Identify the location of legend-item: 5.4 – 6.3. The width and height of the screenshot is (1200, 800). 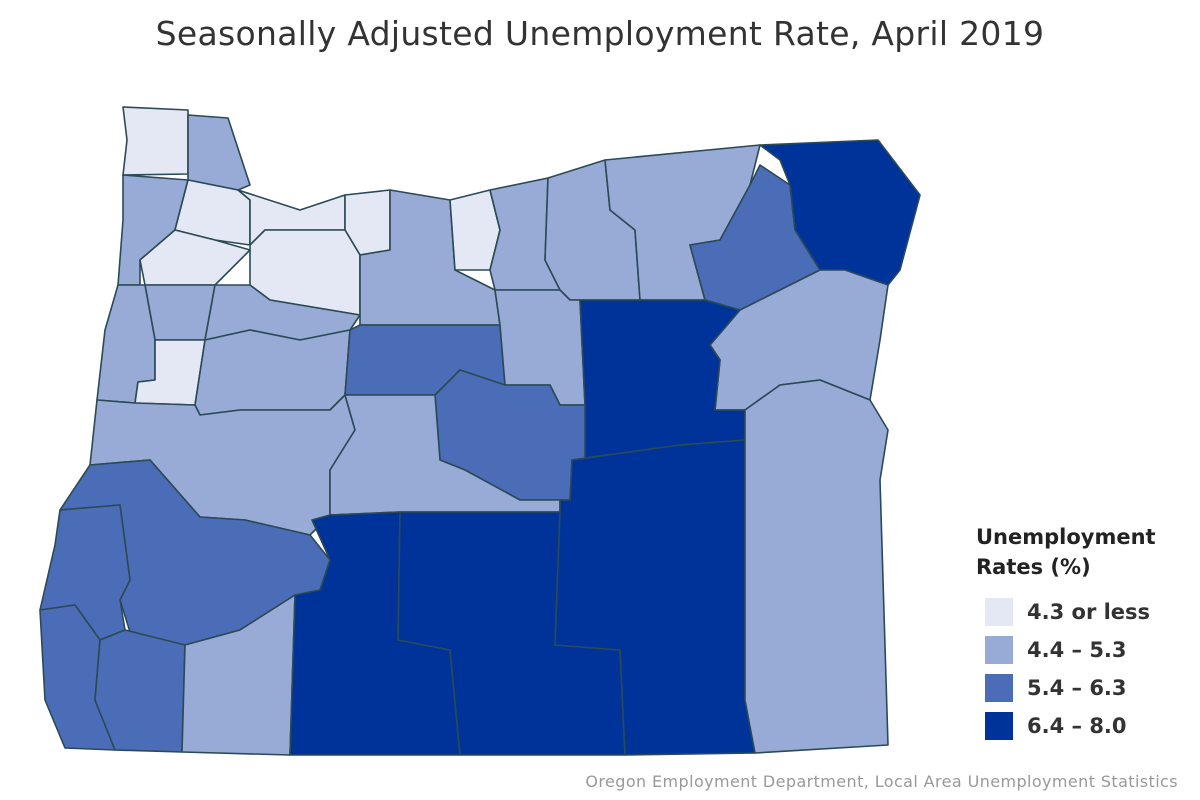
(1056, 688).